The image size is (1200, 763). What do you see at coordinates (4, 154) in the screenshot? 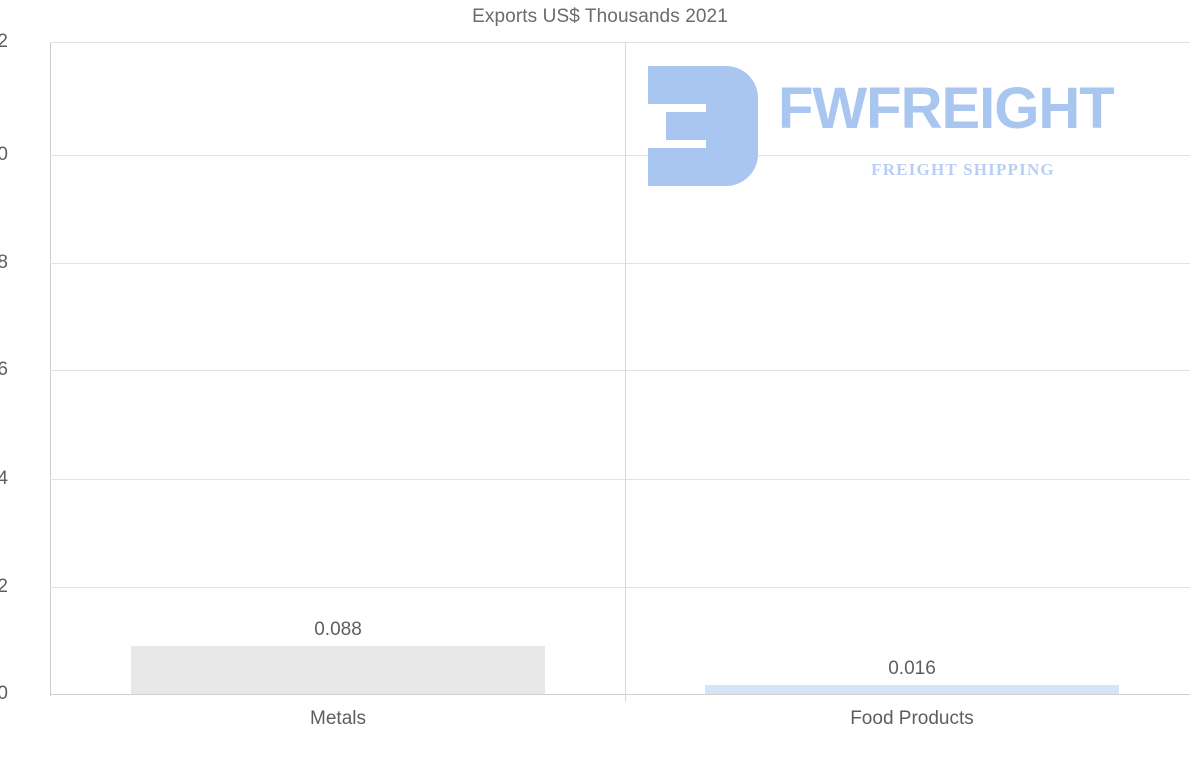
I see `y-axis-tick-label-1-0: 1,0` at bounding box center [4, 154].